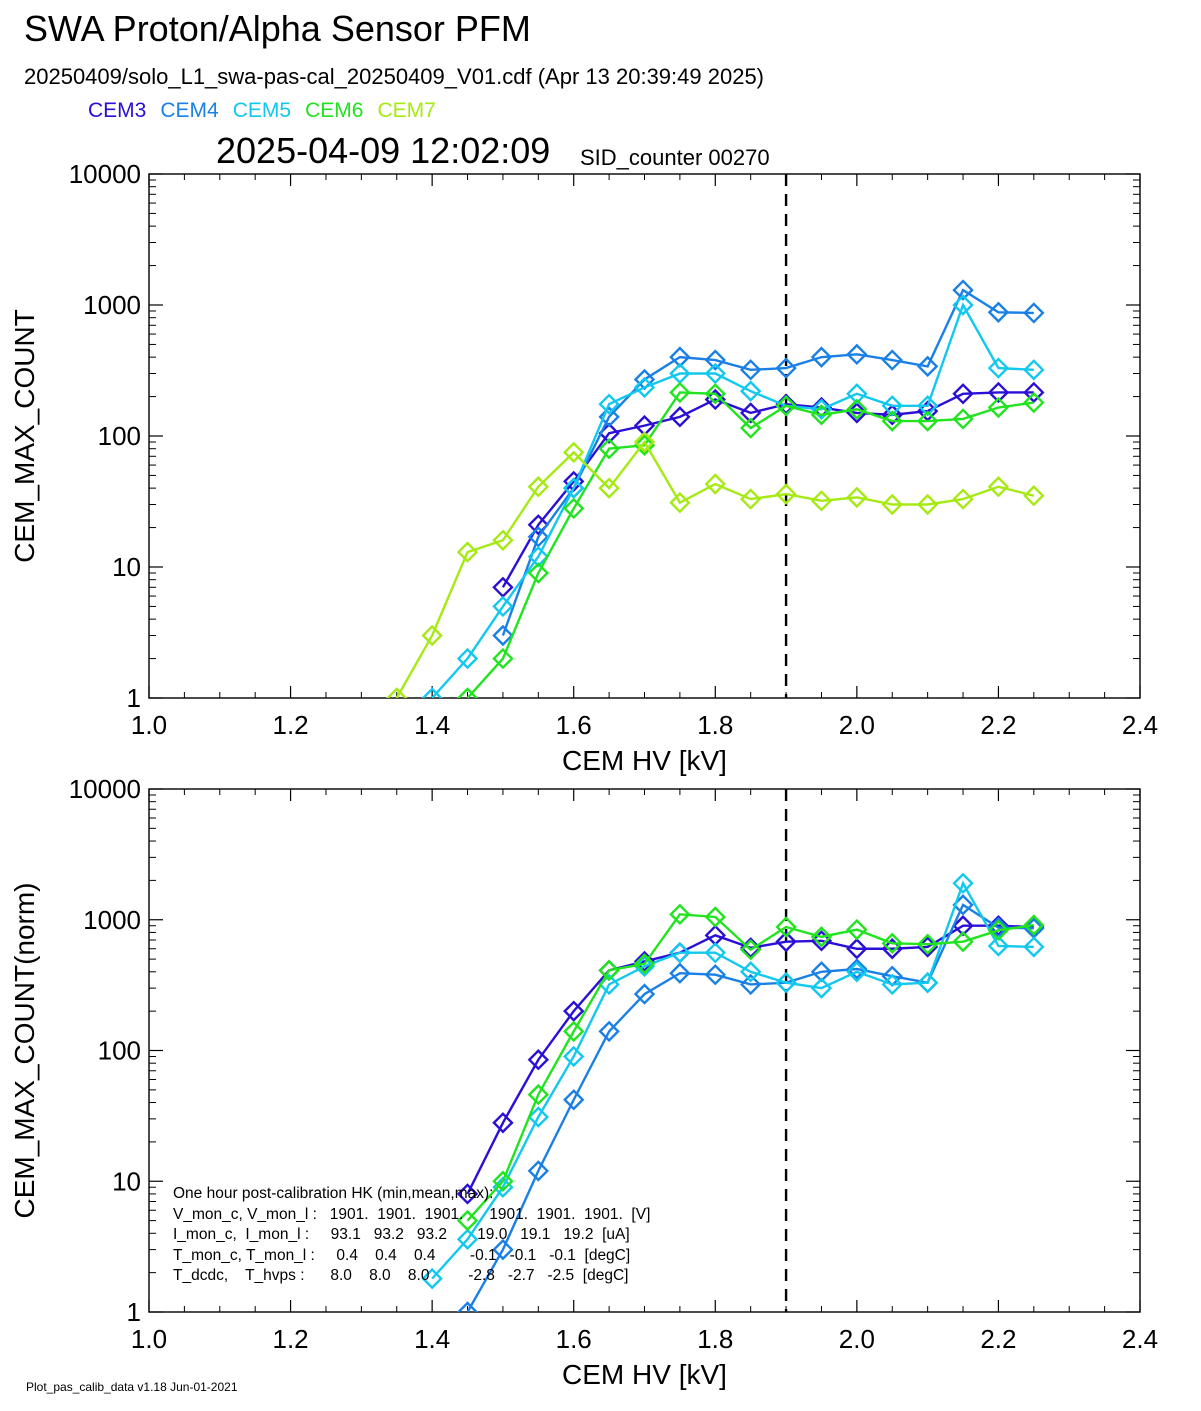  I want to click on sid-counter: SID_counter 00270, so click(675, 157).